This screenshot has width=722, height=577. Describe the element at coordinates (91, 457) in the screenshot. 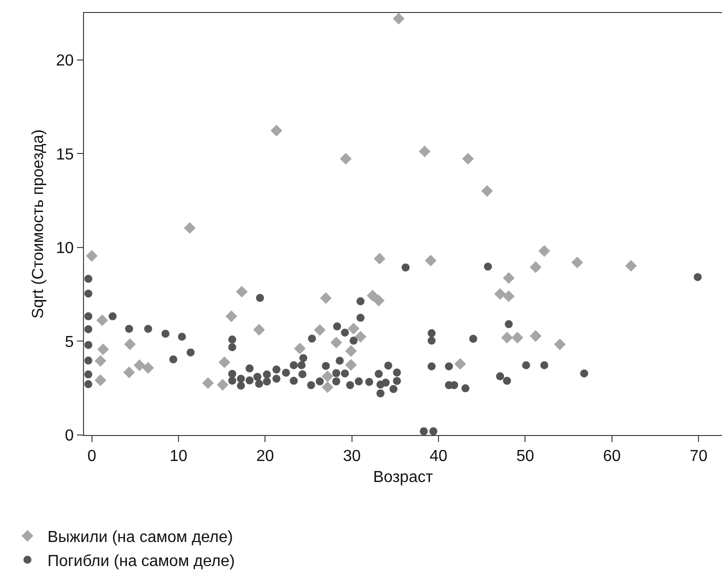

I see `x-tick-label: 0` at that location.